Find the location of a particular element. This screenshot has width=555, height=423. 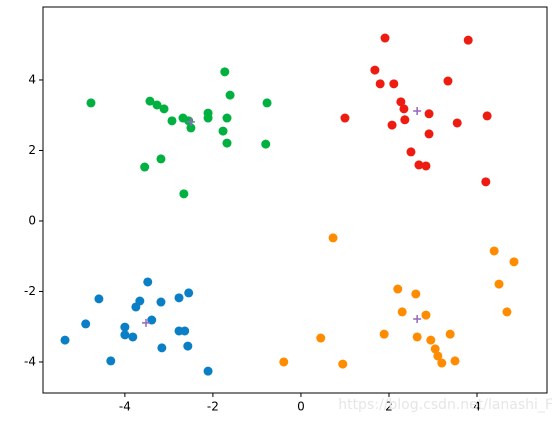

y-tick-label: -2 is located at coordinates (30, 291).